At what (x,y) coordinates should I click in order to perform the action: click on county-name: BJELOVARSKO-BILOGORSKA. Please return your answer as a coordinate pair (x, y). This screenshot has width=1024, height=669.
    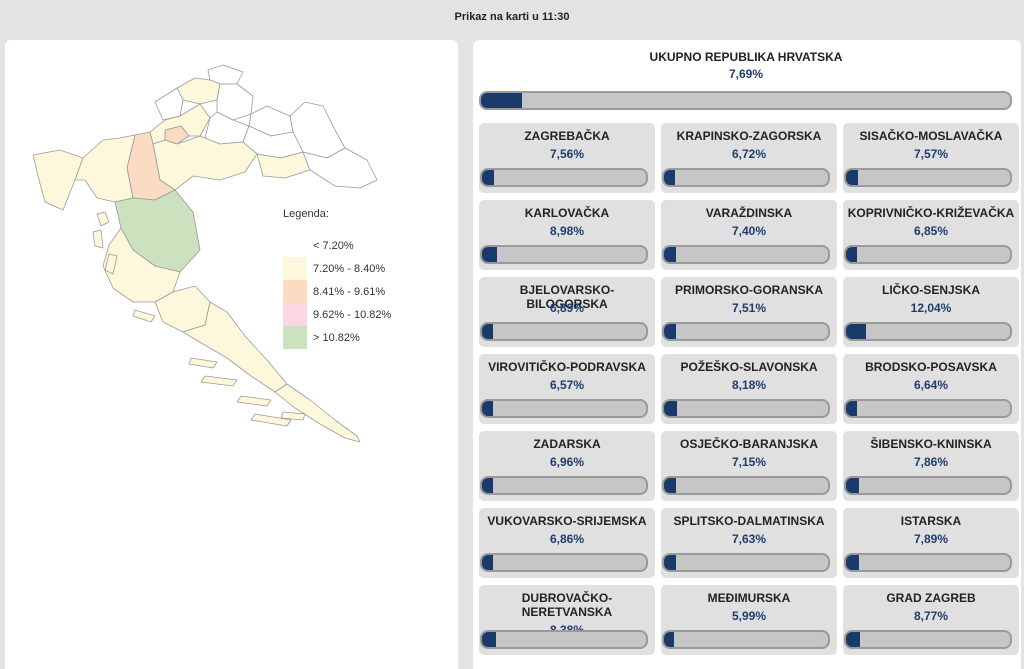
    Looking at the image, I should click on (567, 297).